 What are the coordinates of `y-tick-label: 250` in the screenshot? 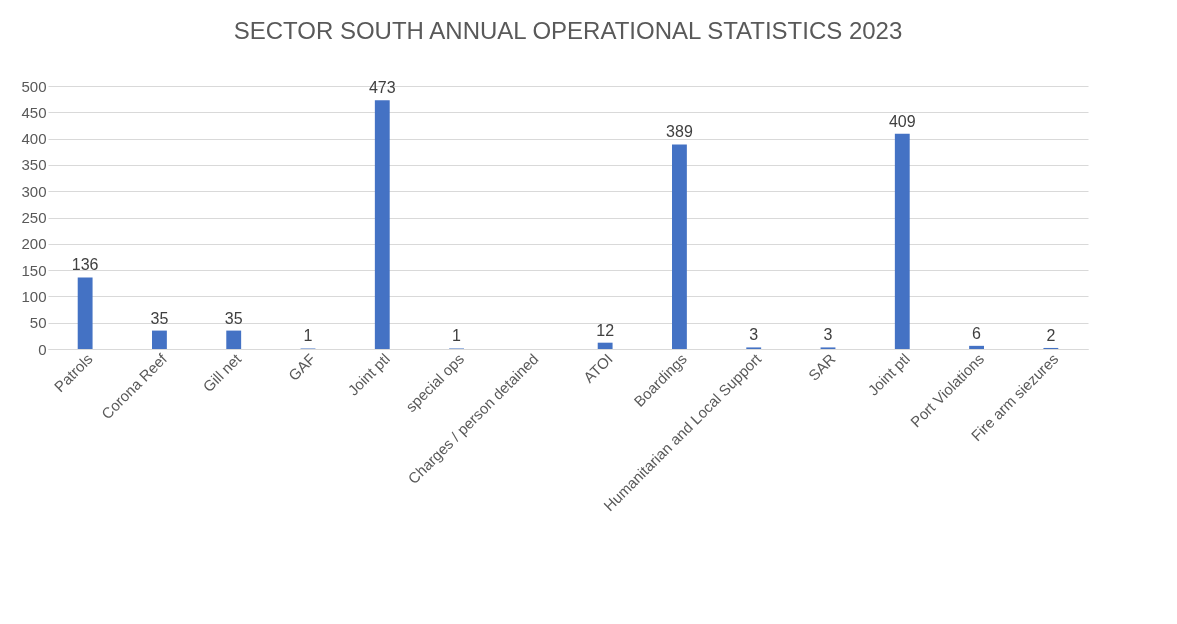 It's located at (34, 217).